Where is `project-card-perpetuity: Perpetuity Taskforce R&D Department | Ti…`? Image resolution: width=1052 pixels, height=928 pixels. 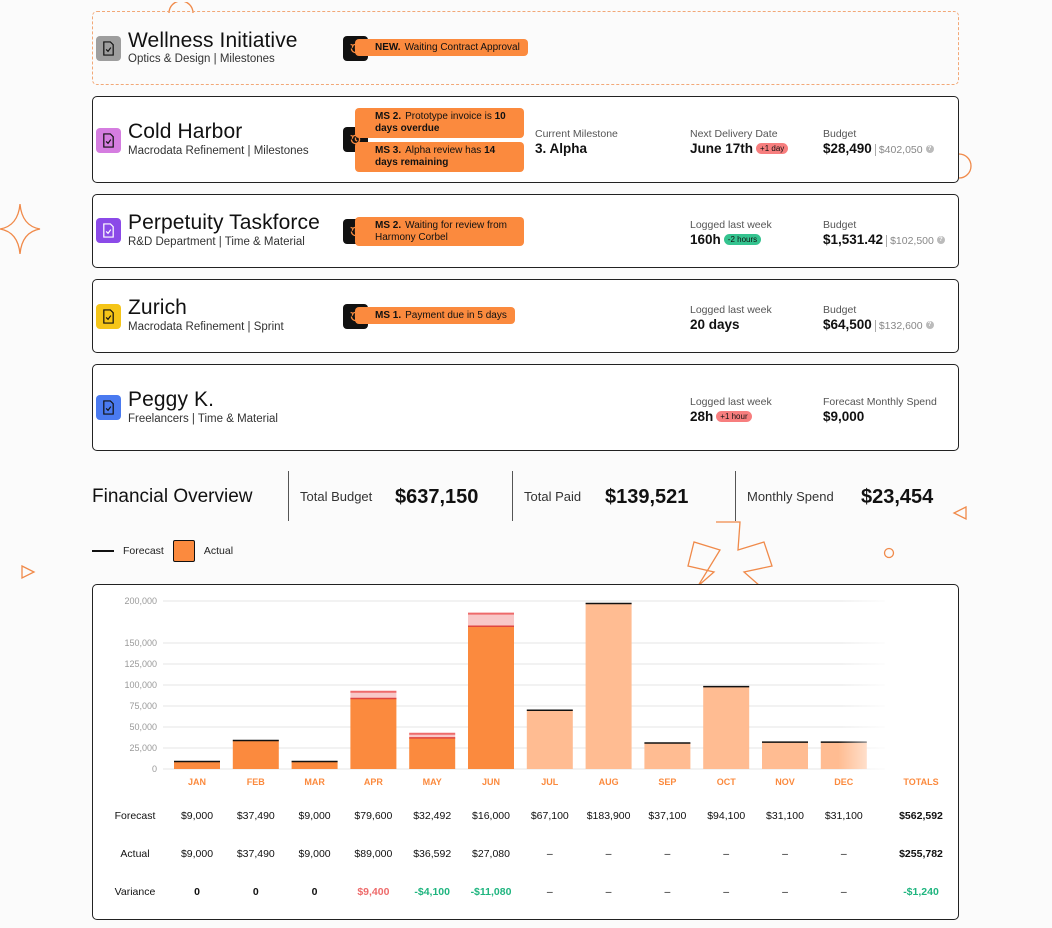
project-card-perpetuity: Perpetuity Taskforce R&D Department | Ti… is located at coordinates (525, 231).